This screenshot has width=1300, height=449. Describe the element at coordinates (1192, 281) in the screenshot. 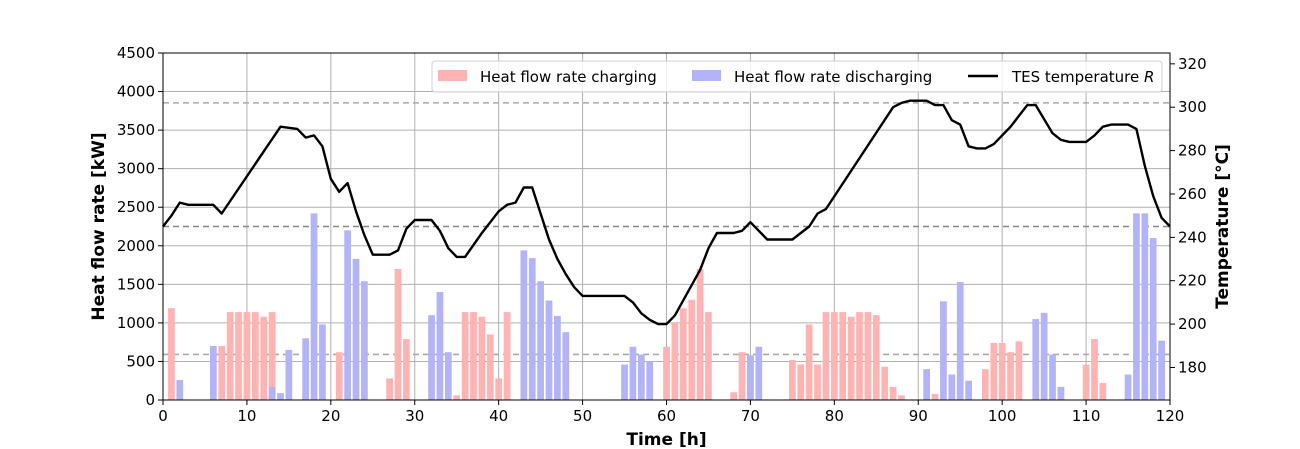

I see `y2-tick-label: 220` at that location.